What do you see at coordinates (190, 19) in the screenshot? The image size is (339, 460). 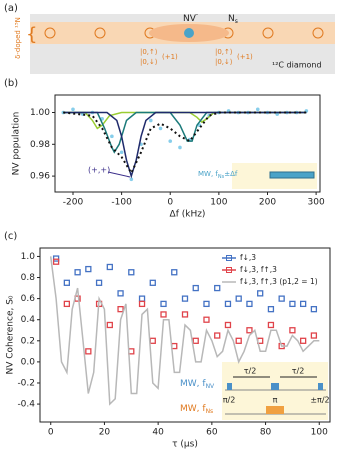 I see `nv-text: NV` at bounding box center [190, 19].